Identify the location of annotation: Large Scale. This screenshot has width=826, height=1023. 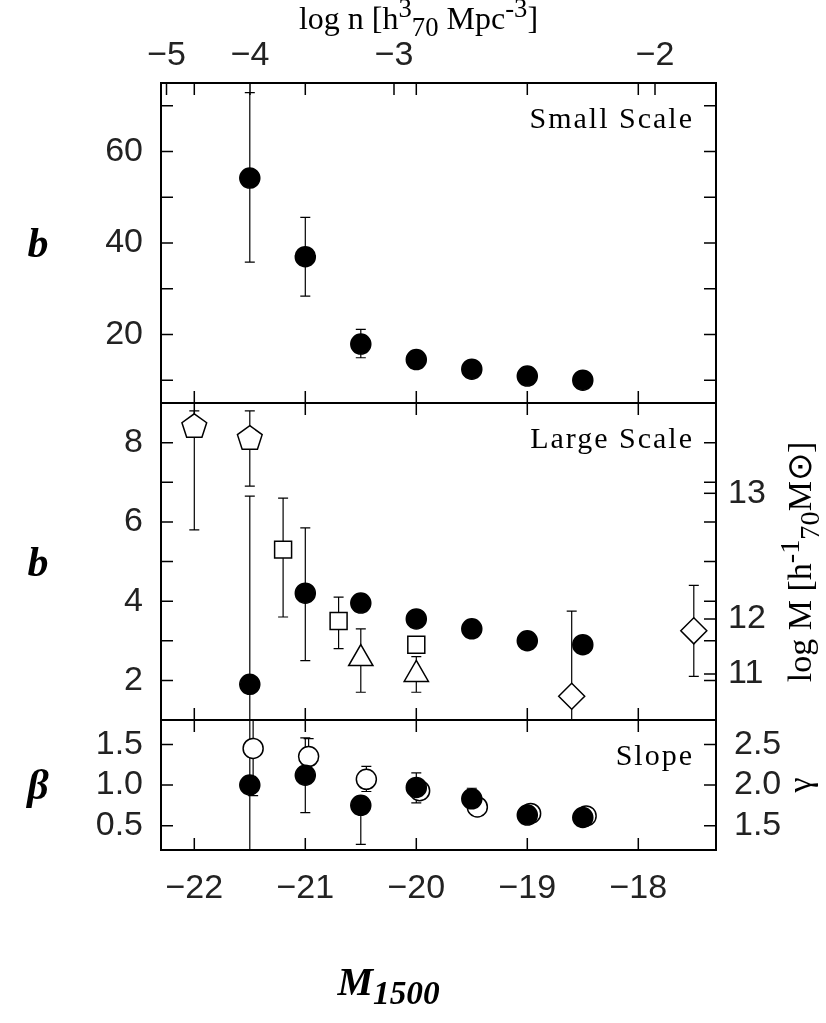
(612, 437).